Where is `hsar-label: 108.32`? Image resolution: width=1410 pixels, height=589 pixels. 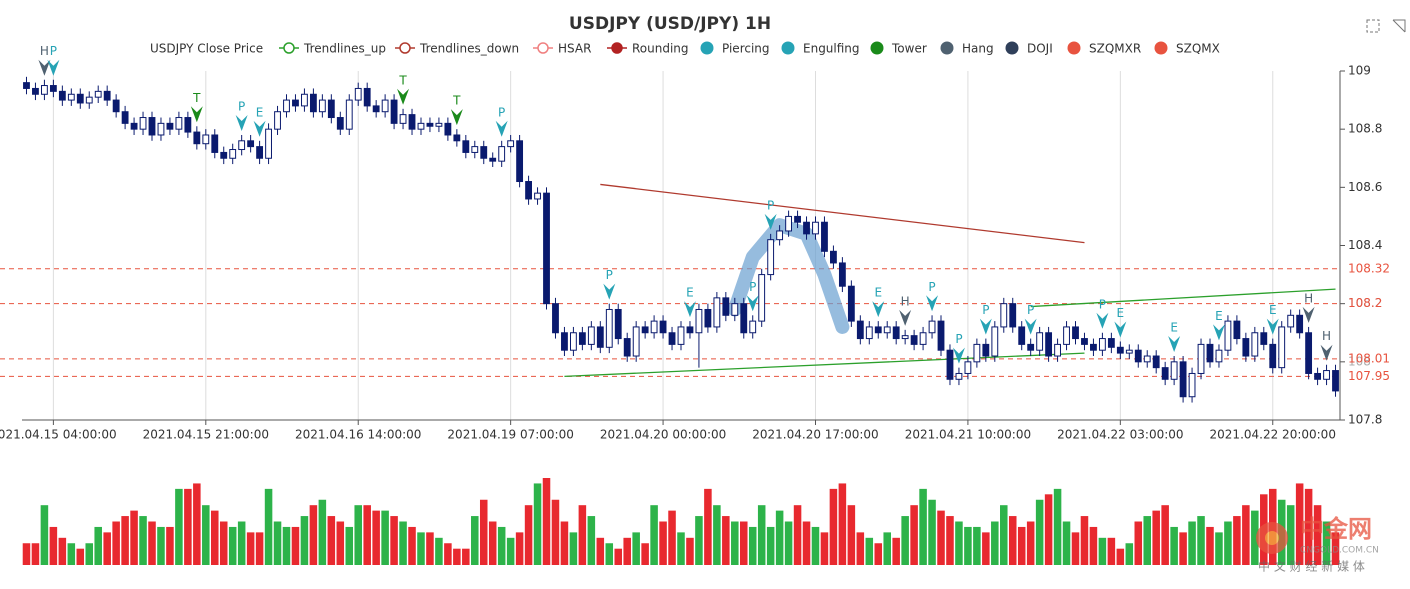
hsar-label: 108.32 is located at coordinates (1369, 268).